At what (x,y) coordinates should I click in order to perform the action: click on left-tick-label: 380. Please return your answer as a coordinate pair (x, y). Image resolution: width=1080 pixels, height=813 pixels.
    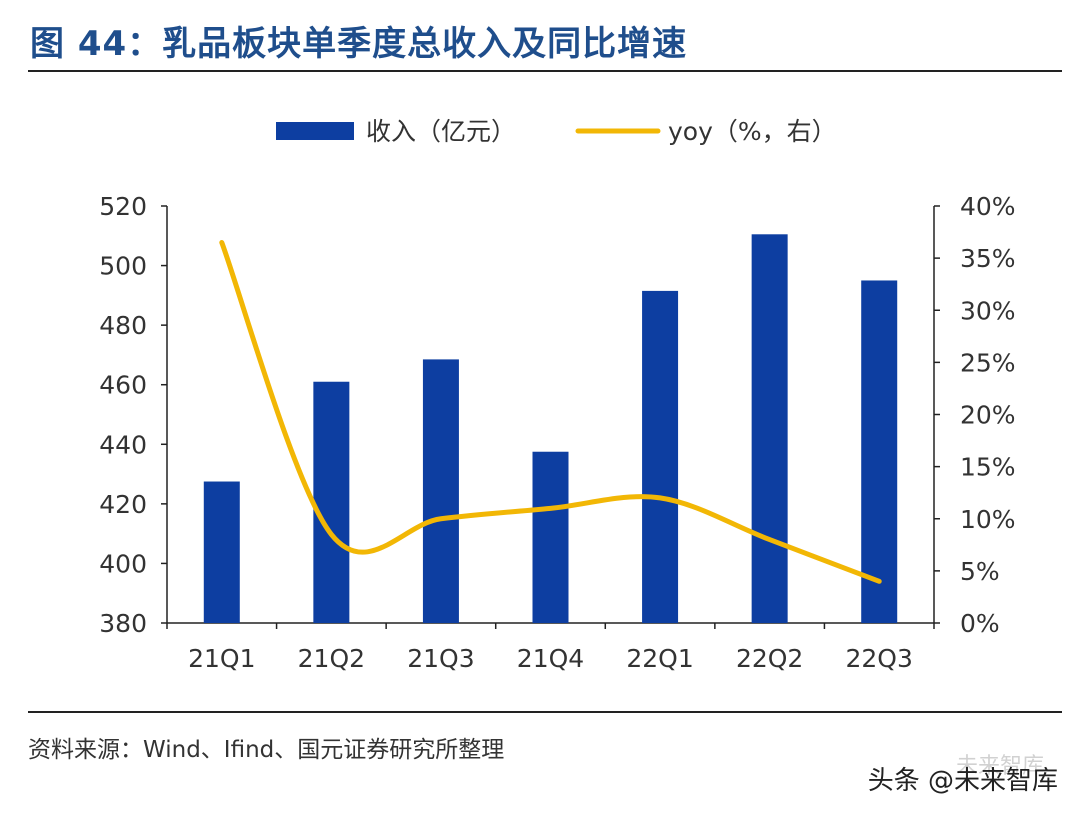
    Looking at the image, I should click on (123, 623).